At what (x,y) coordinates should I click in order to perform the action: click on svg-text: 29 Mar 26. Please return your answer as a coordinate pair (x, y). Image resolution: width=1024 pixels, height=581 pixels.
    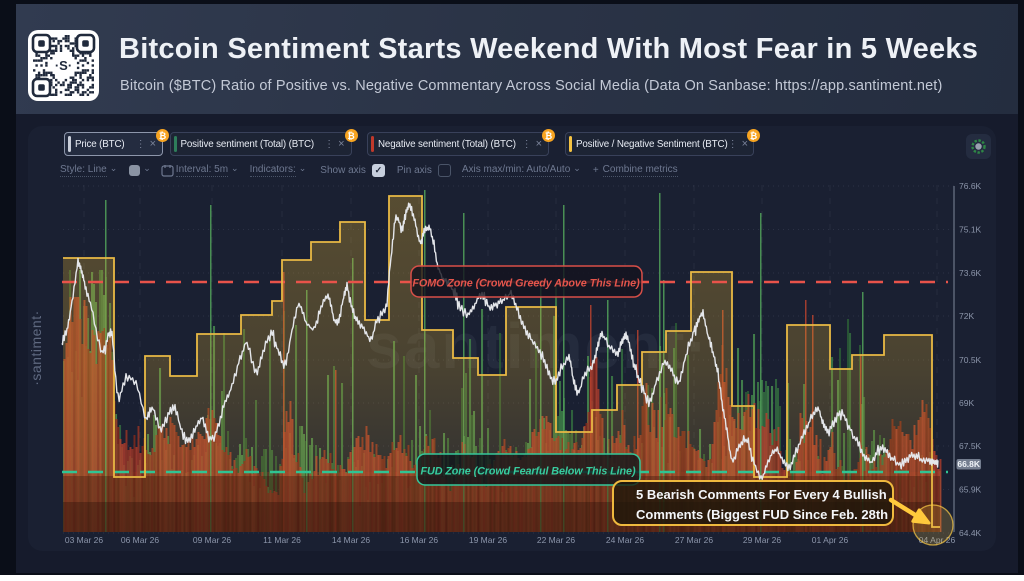
    Looking at the image, I should click on (762, 540).